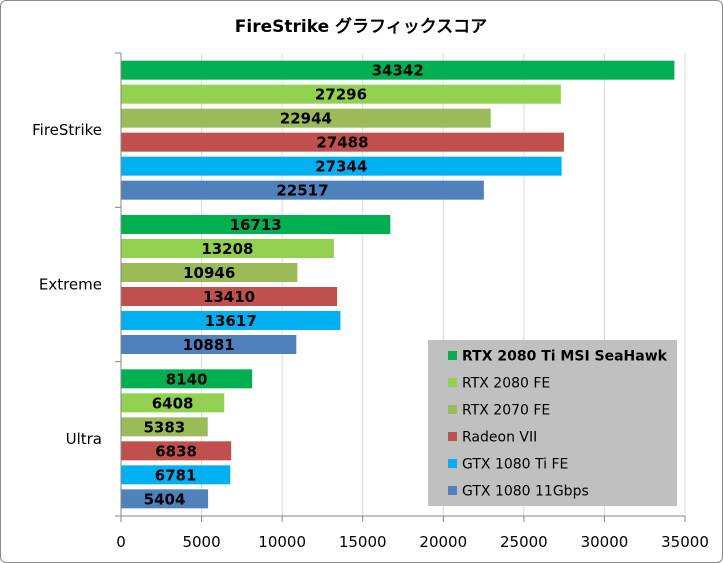 The height and width of the screenshot is (563, 723). I want to click on legend-box, so click(552, 423).